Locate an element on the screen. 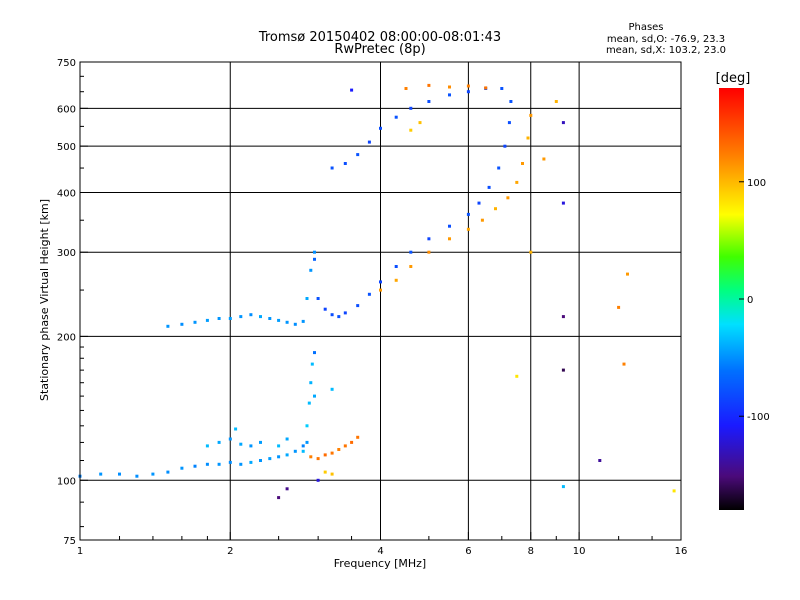 Image resolution: width=800 pixels, height=600 pixels. y-tick-label: 600 is located at coordinates (66, 109).